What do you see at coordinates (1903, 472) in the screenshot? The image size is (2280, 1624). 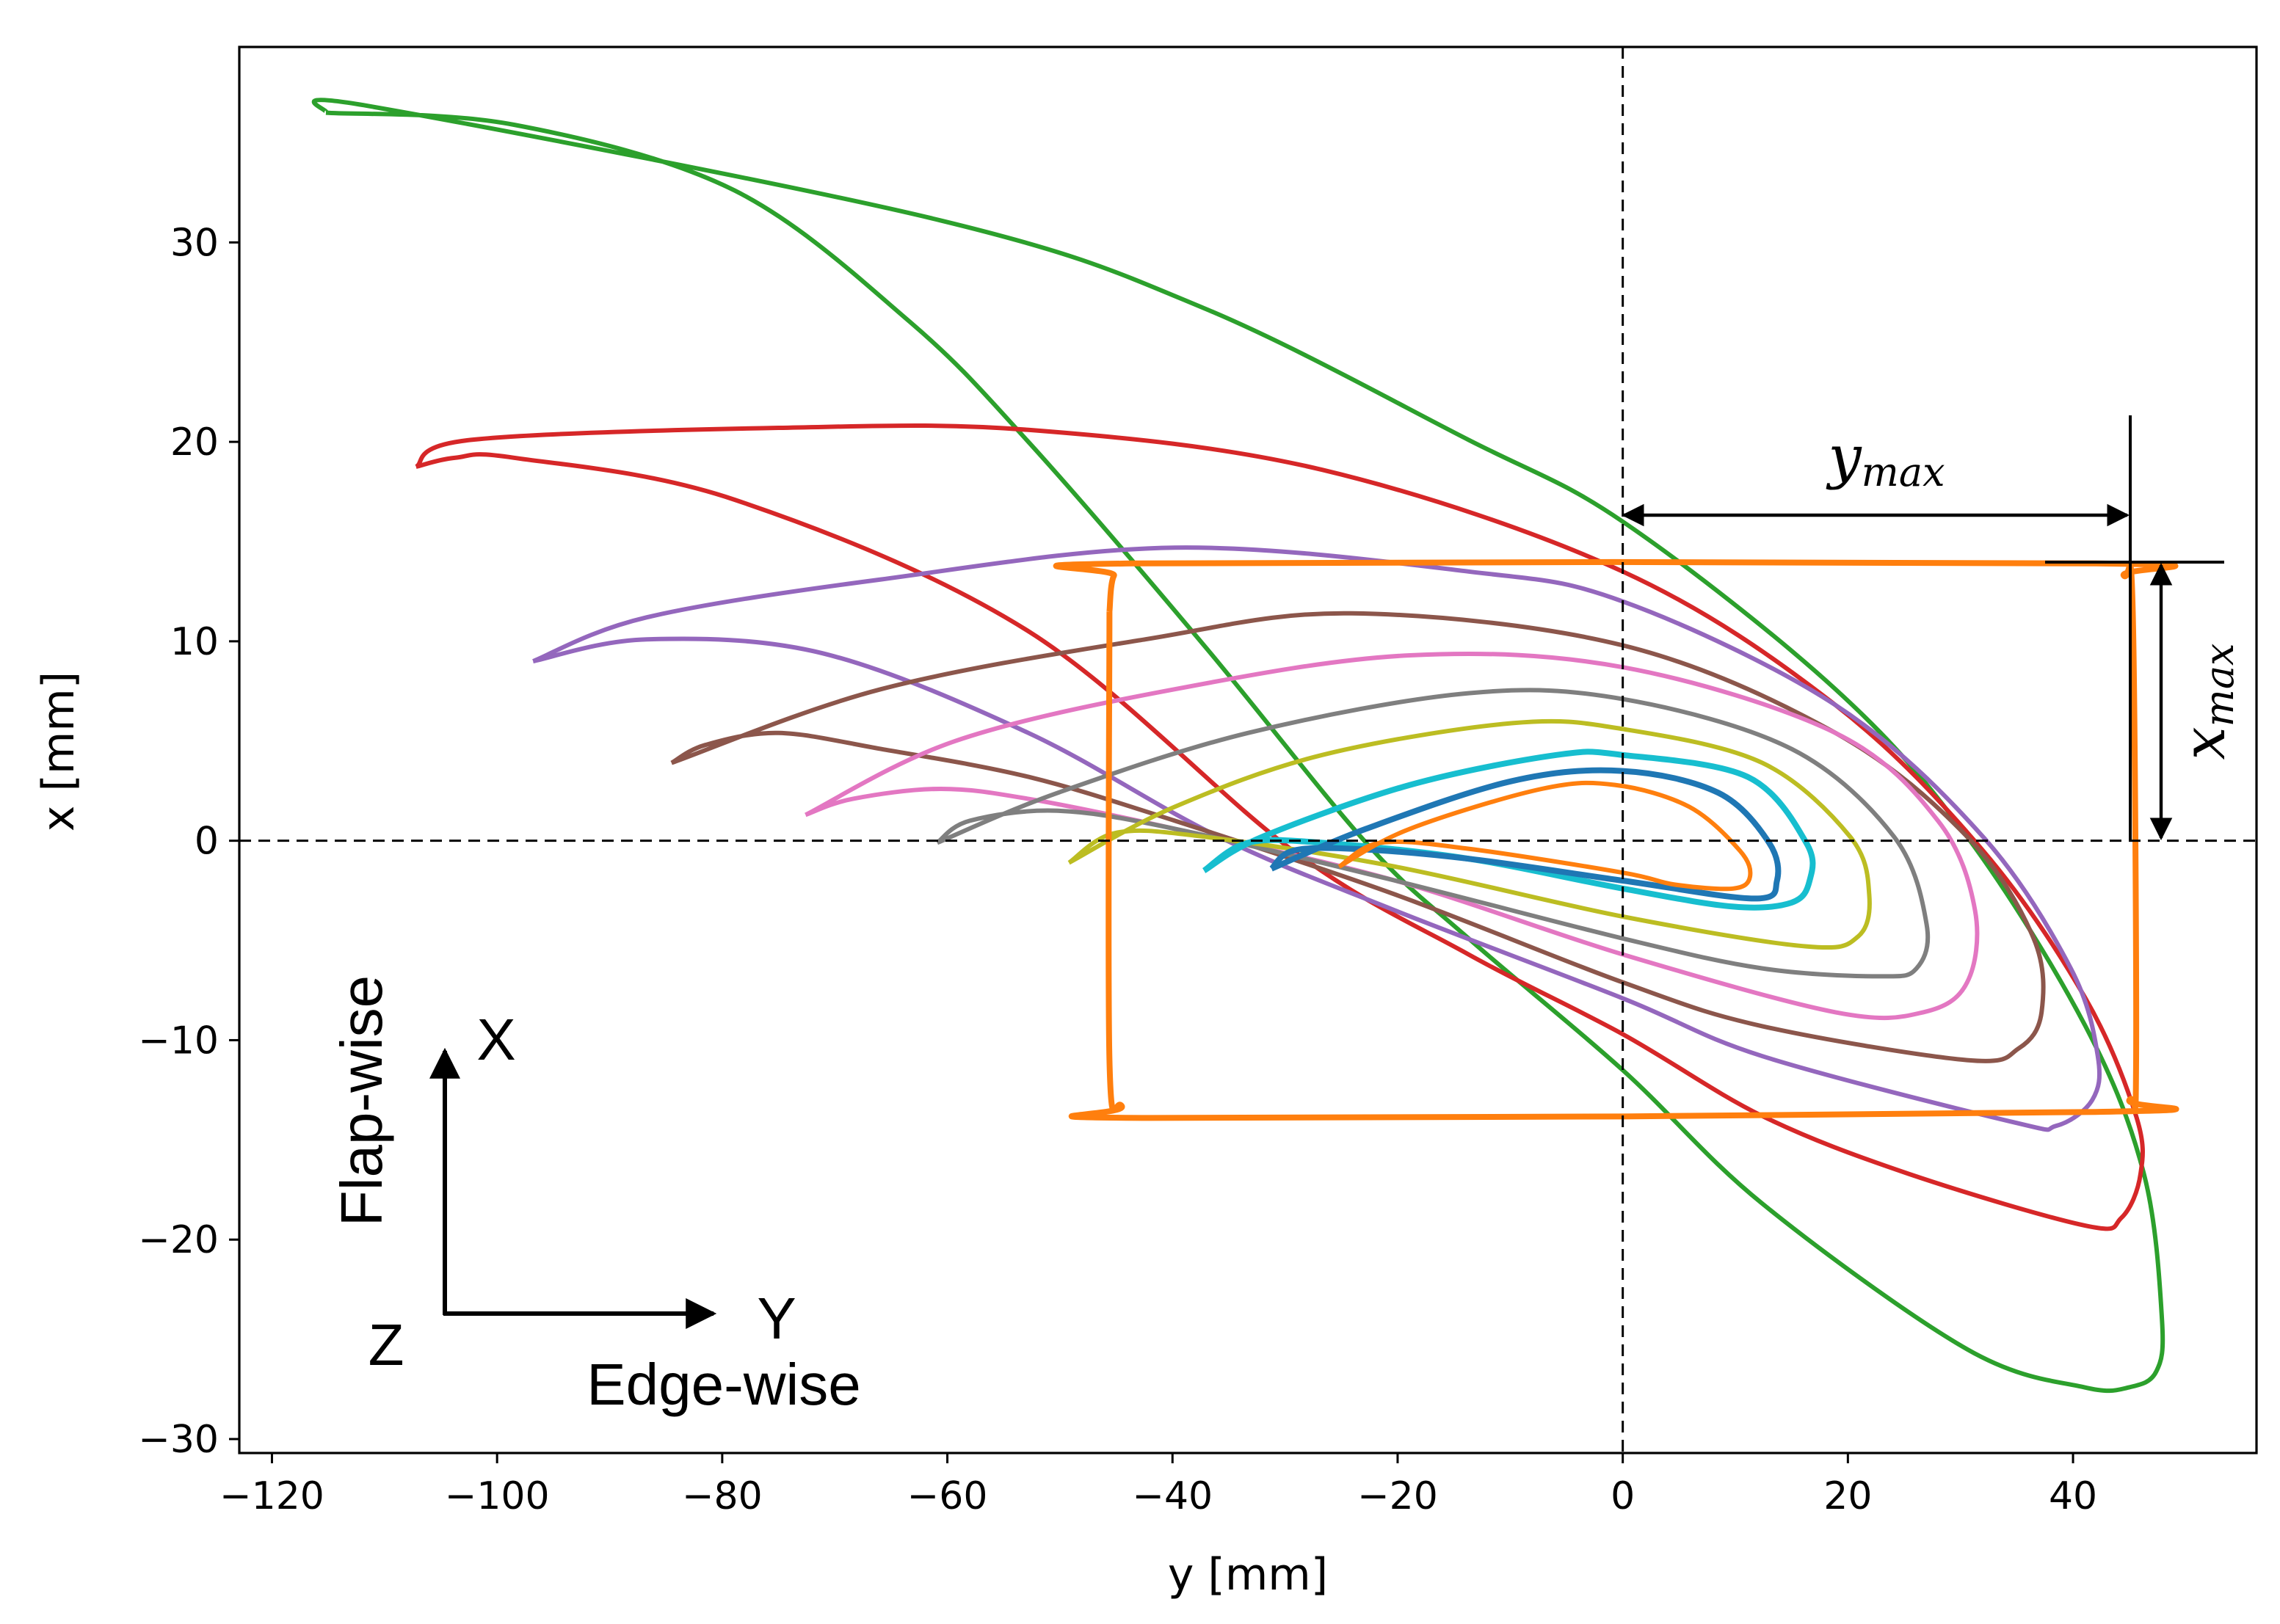 I see `ymax-subscript: max` at bounding box center [1903, 472].